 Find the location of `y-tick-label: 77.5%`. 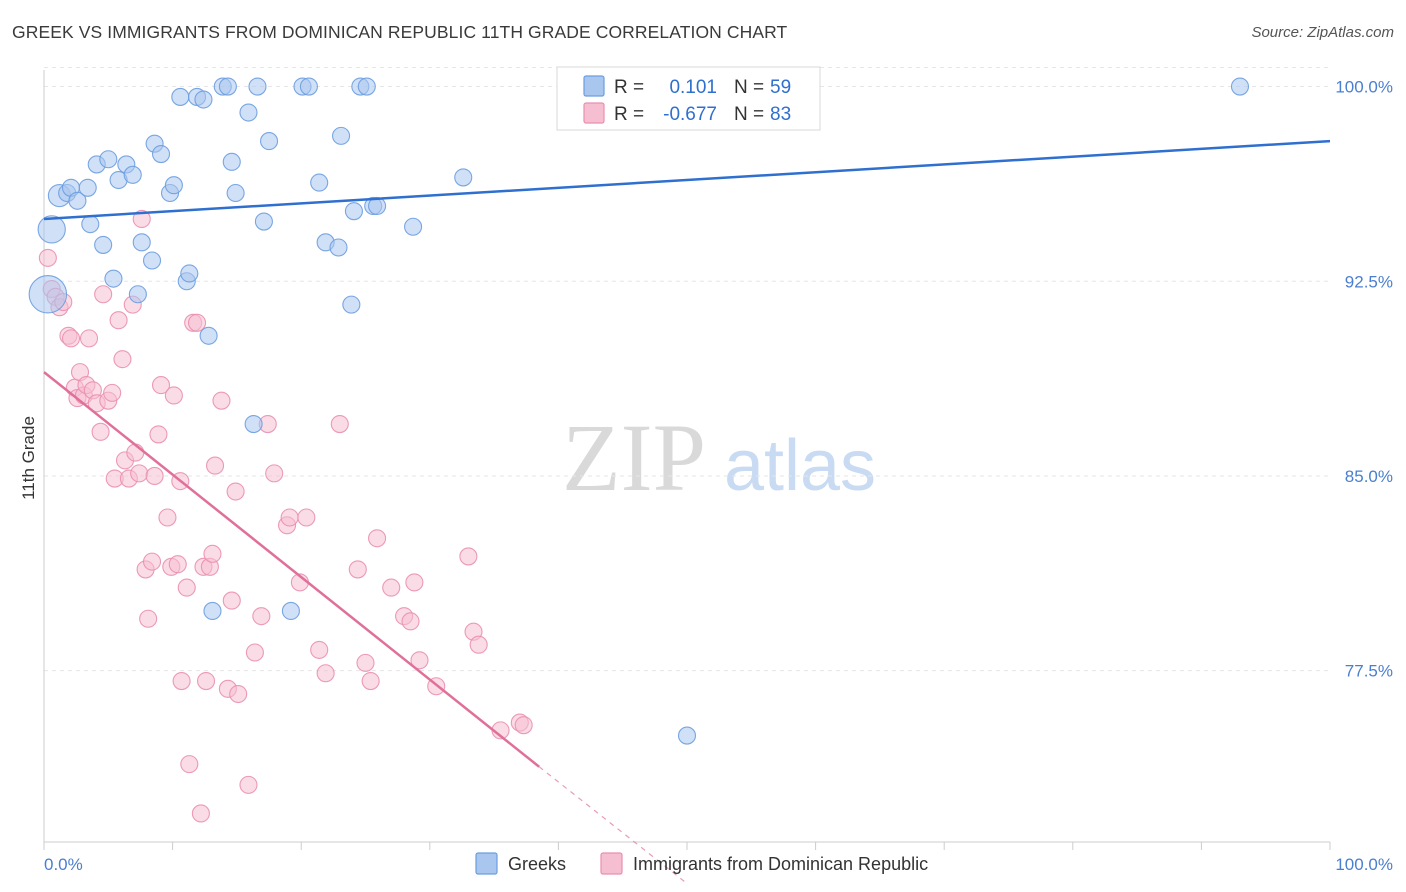

y-tick-label: 77.5% is located at coordinates (1369, 671).